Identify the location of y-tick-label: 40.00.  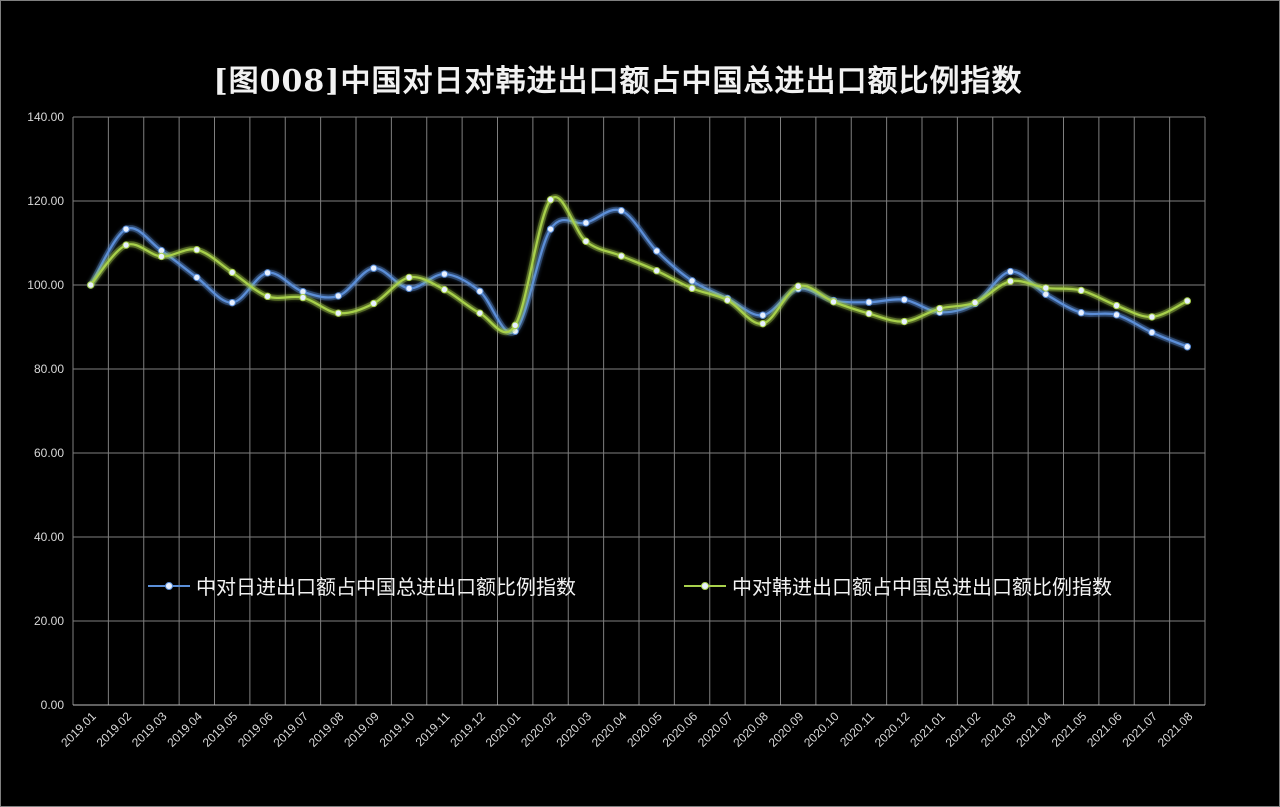
(49, 537).